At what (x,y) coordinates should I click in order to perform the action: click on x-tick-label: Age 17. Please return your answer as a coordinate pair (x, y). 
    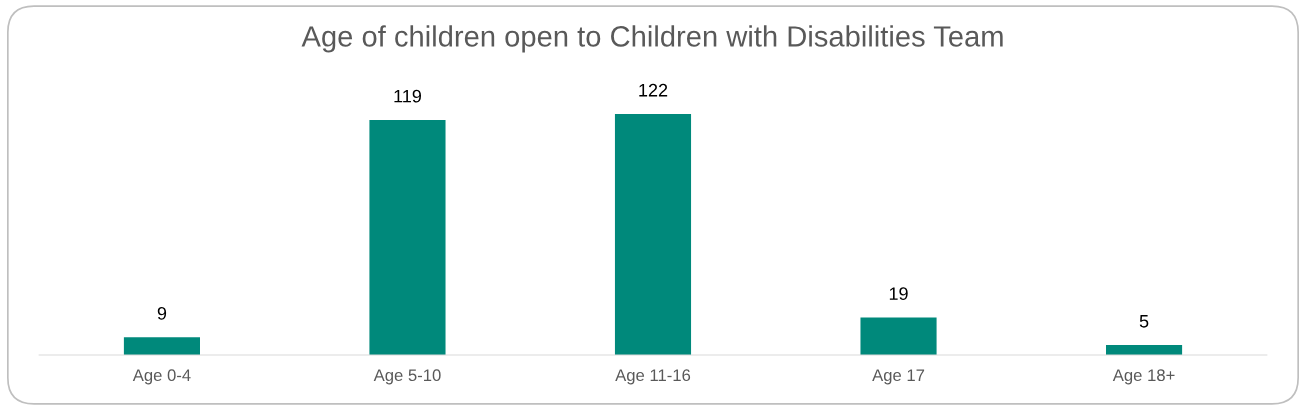
    Looking at the image, I should click on (898, 377).